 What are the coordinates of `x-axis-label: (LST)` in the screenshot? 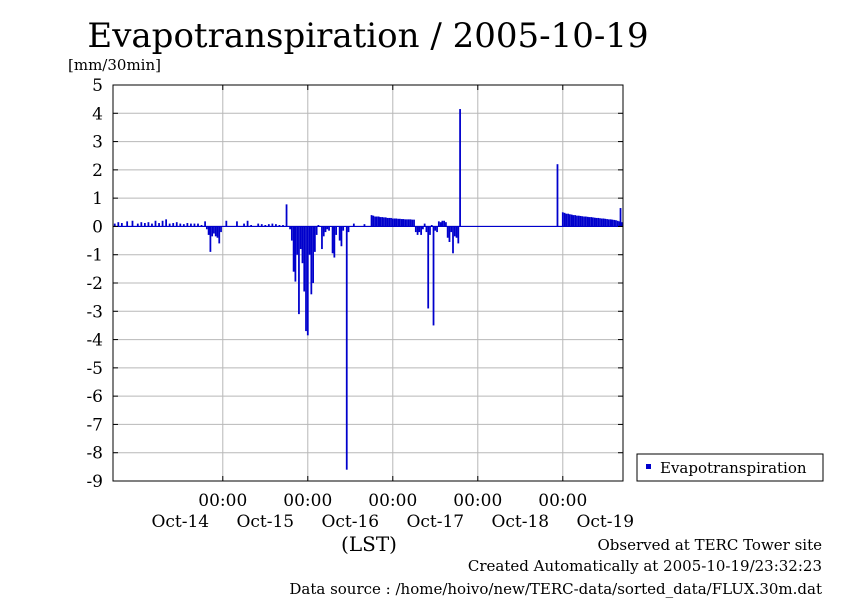 It's located at (369, 544).